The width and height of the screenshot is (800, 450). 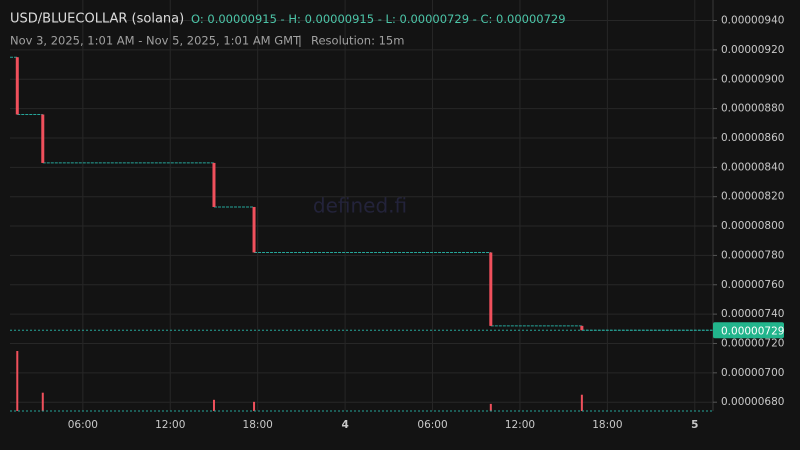 I want to click on ohlc-label: C:, so click(x=486, y=19).